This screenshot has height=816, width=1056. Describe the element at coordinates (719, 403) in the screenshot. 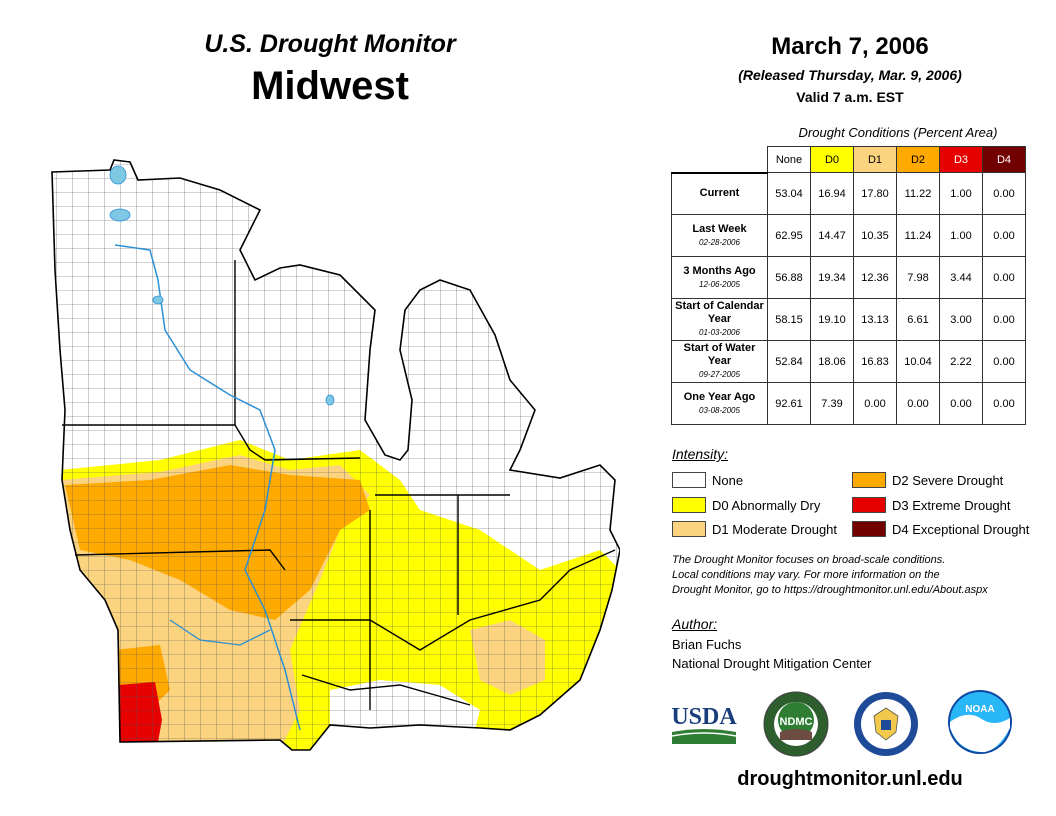

I see `row-label: One Year Ago 03-08-2005` at that location.